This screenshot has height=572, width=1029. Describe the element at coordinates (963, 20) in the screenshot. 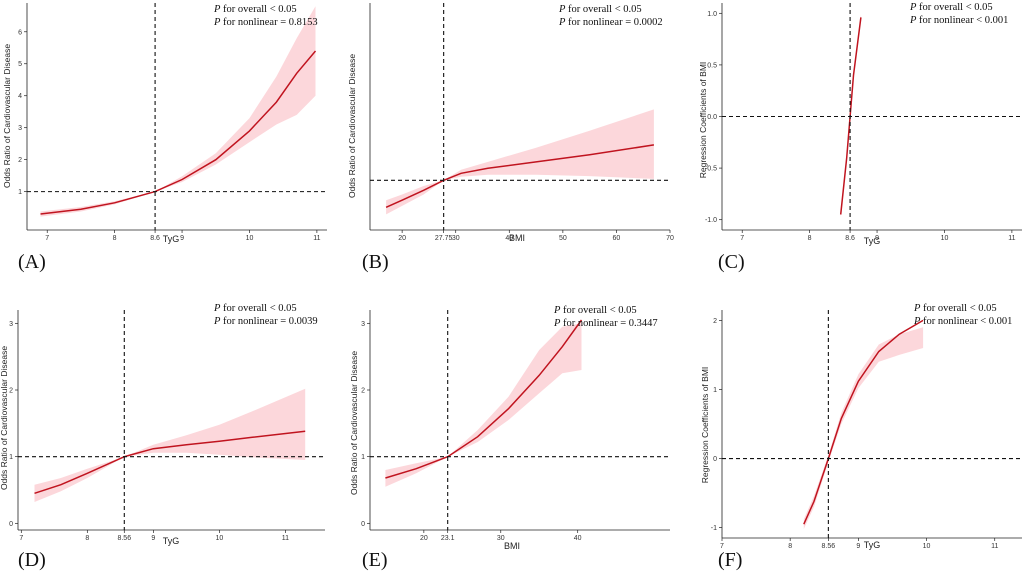

I see `p-nonlinear-text: for nonlinear < 0.001` at that location.